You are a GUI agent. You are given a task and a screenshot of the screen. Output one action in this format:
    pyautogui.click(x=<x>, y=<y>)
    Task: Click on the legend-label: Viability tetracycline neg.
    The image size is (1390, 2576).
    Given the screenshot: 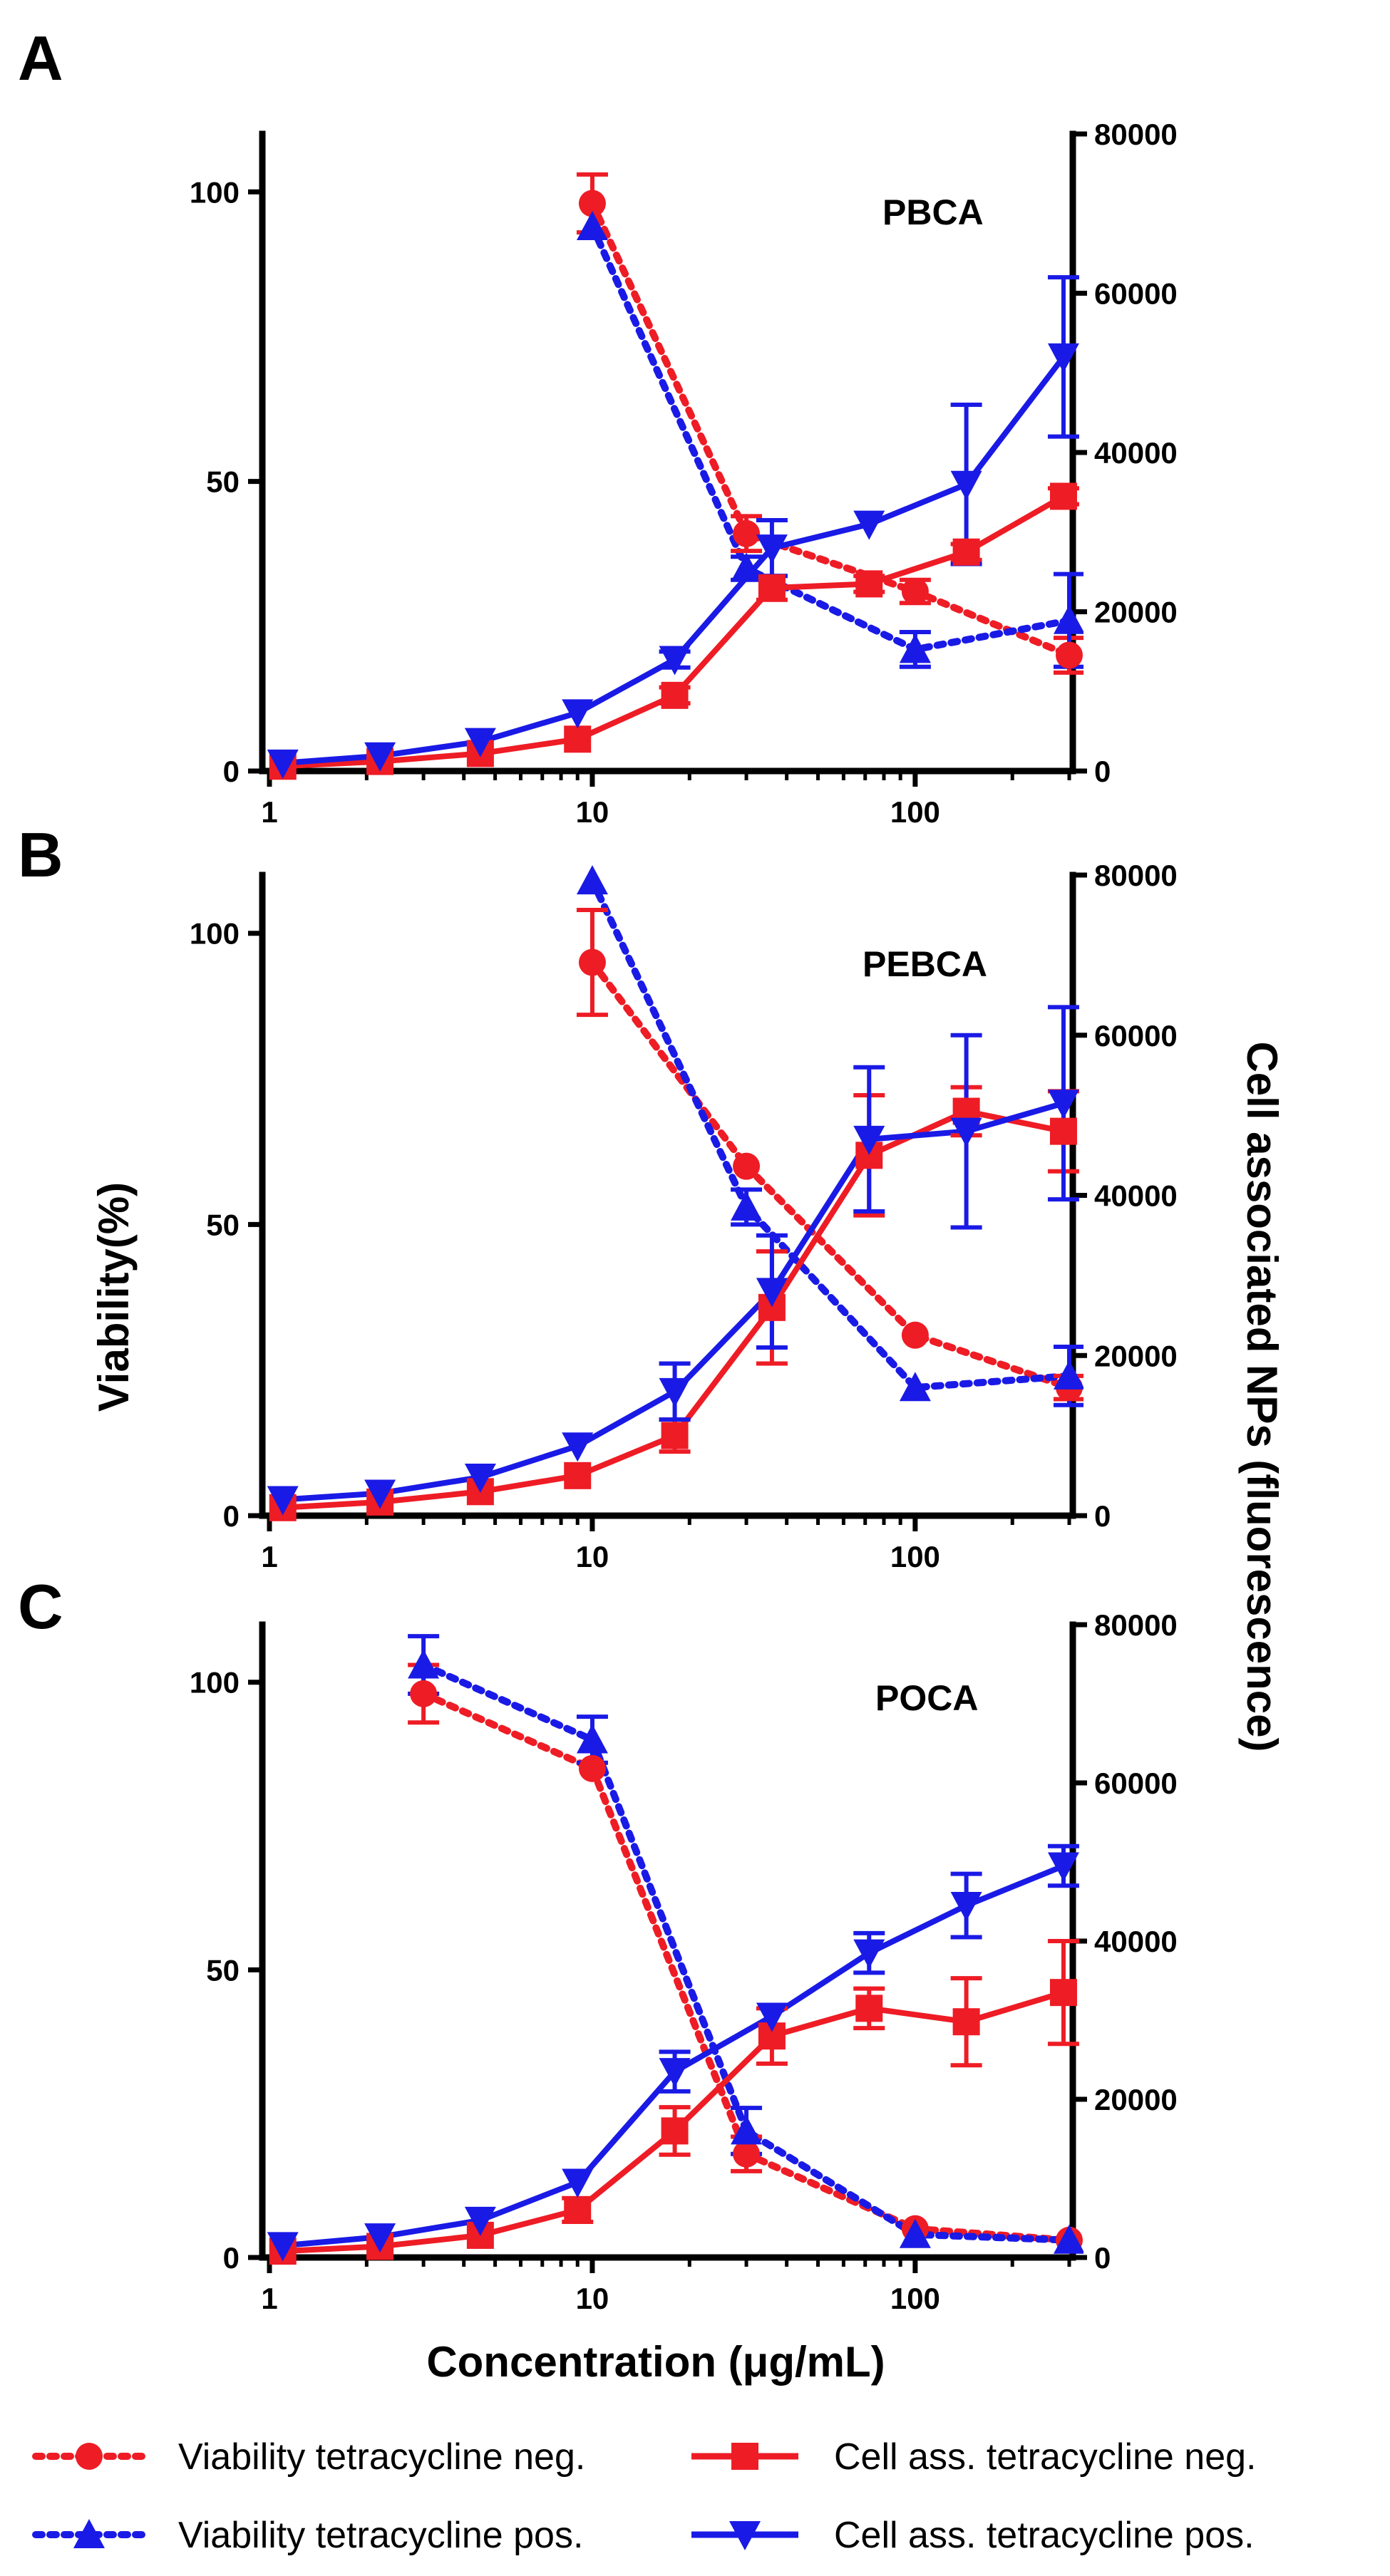 What is the action you would take?
    pyautogui.click(x=381, y=2457)
    